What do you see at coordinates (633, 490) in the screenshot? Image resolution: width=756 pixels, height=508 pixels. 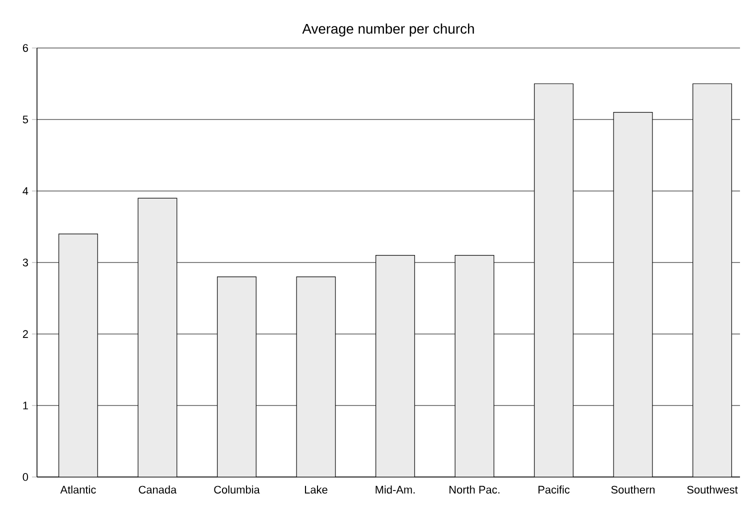 I see `x-tick-label: Southern` at bounding box center [633, 490].